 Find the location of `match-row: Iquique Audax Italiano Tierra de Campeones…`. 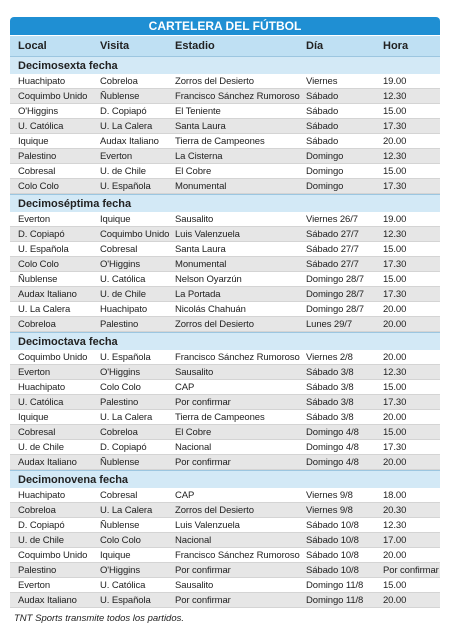

match-row: Iquique Audax Italiano Tierra de Campeones… is located at coordinates (225, 141).